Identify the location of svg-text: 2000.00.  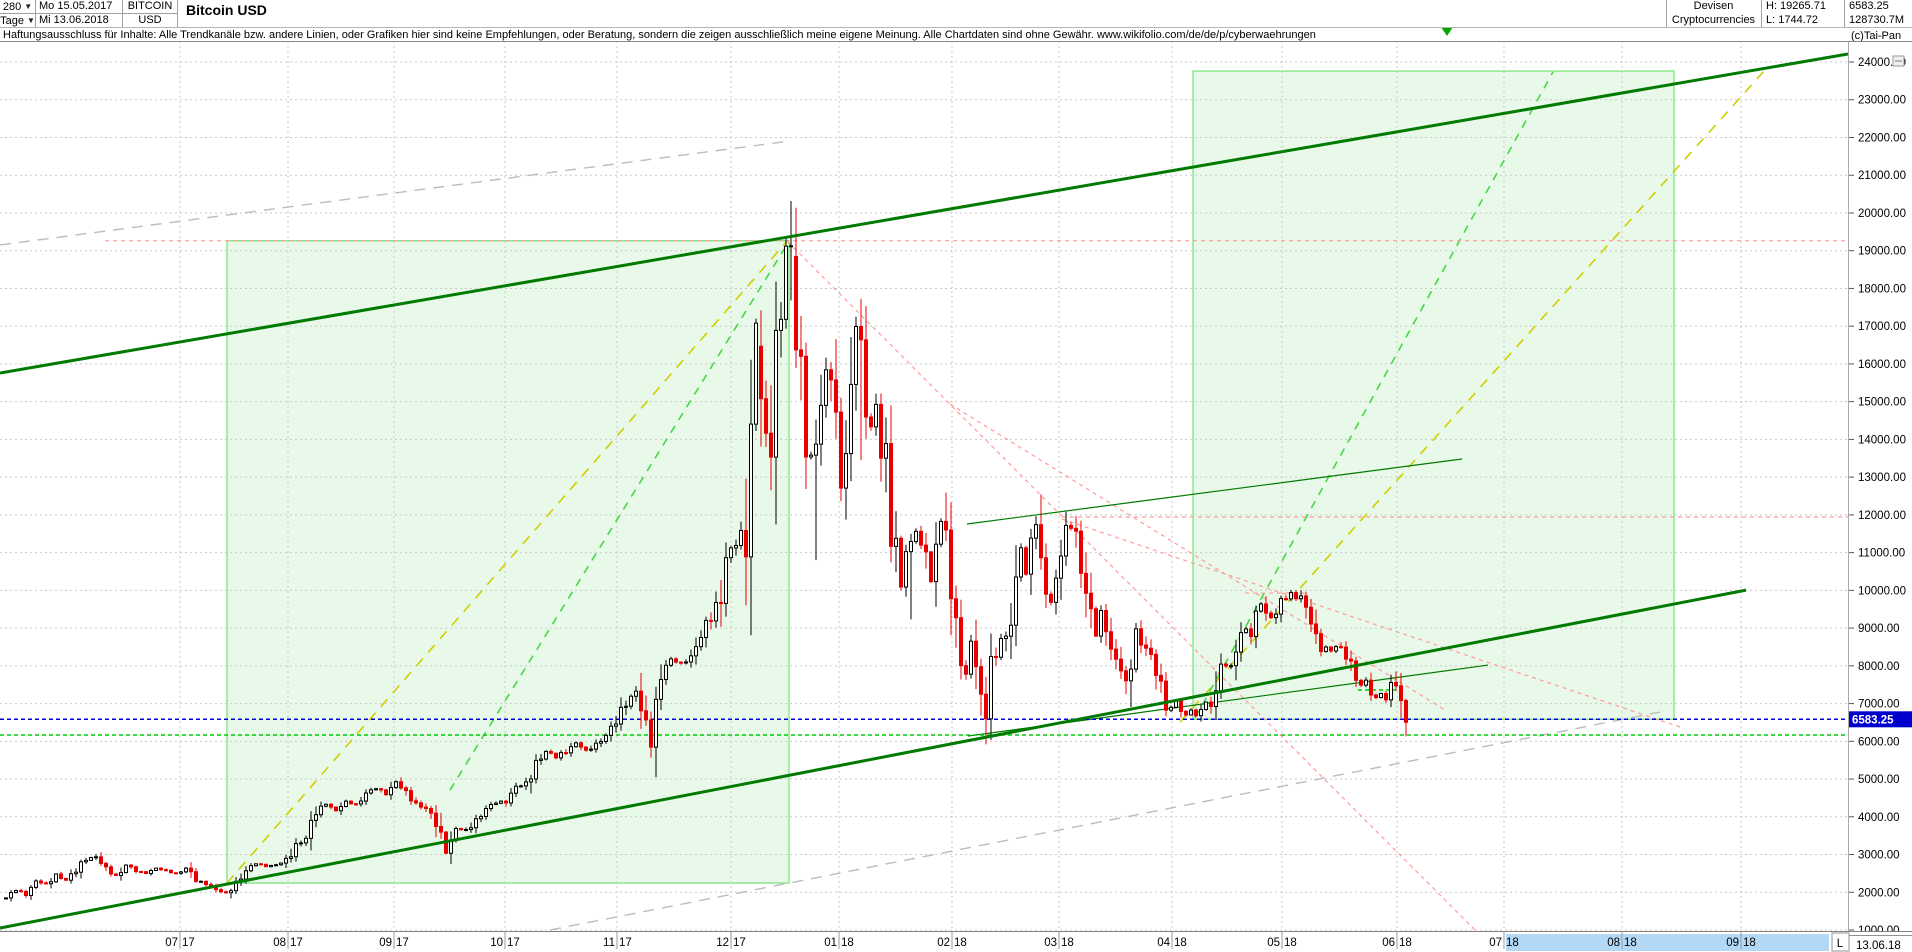
(1879, 893).